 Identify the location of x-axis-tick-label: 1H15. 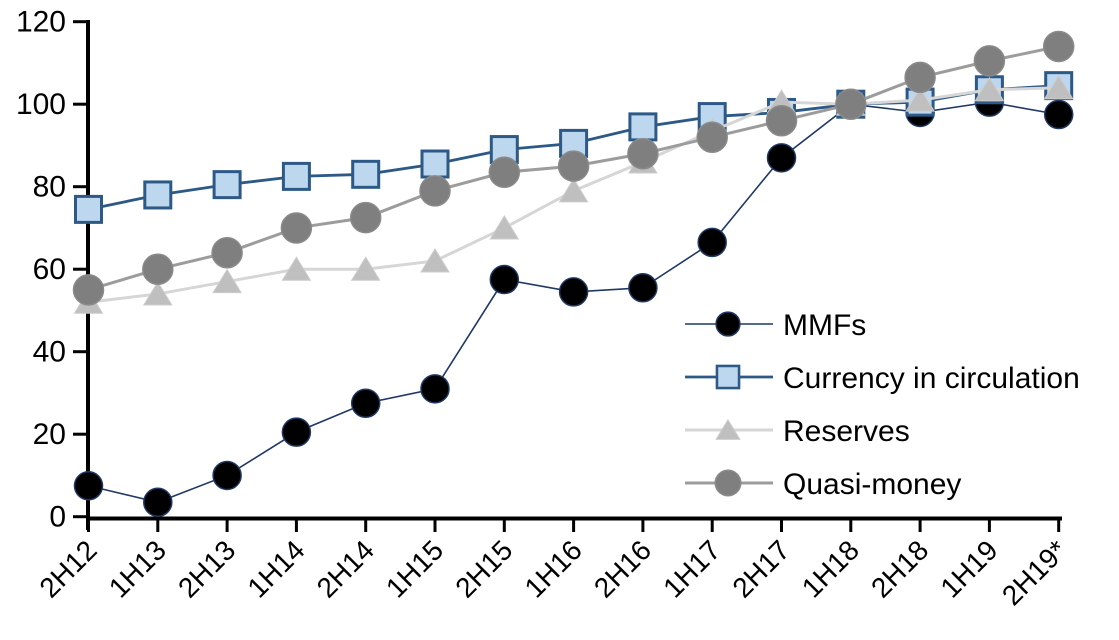
(414, 568).